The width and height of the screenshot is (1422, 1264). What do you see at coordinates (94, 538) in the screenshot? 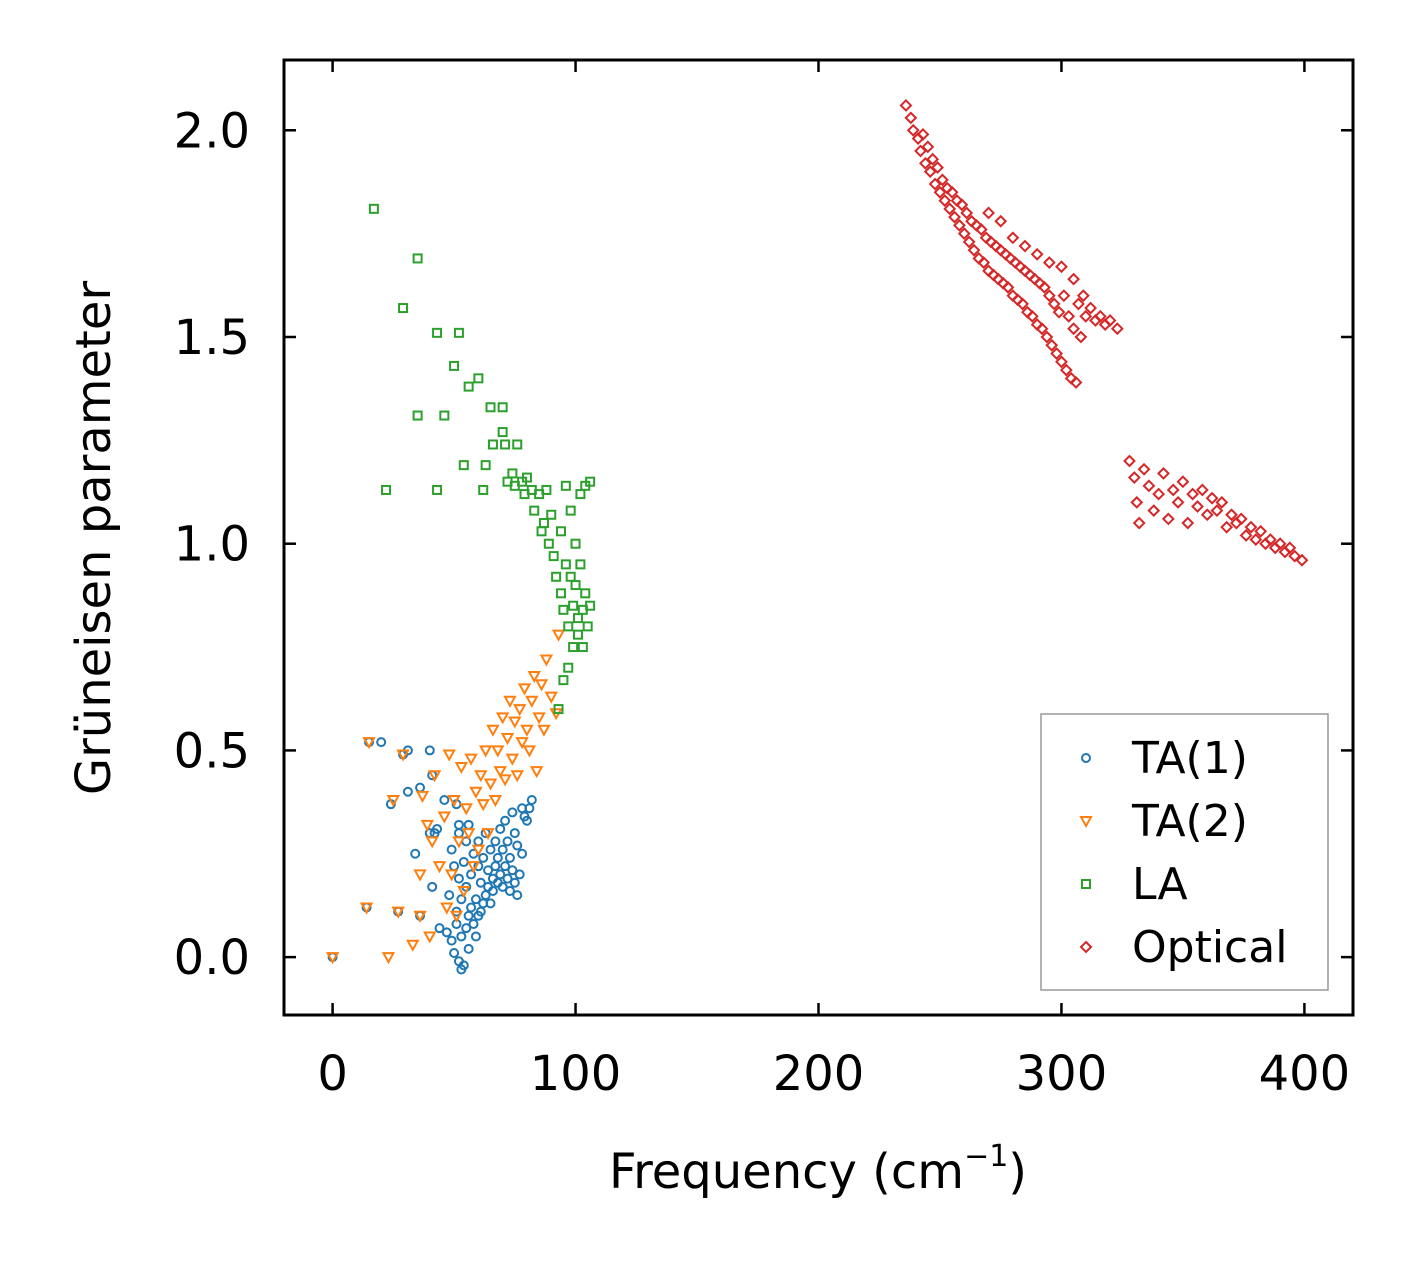
I see `y-axis-label: Grüneisen parameter` at bounding box center [94, 538].